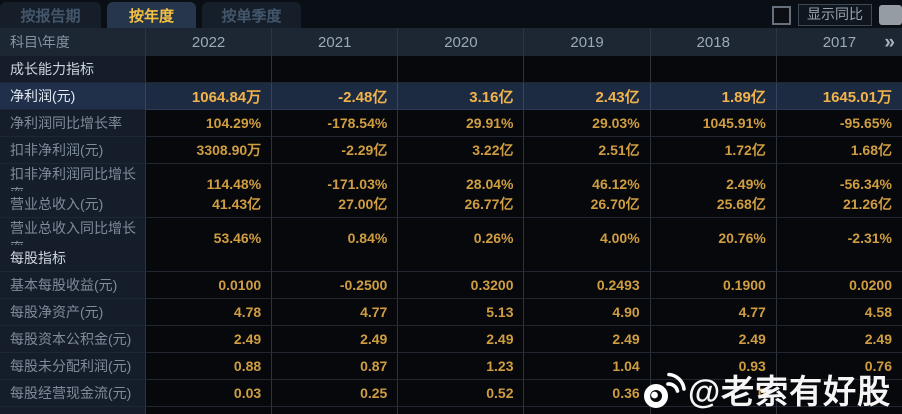  I want to click on cell-value: 0.25, so click(334, 393).